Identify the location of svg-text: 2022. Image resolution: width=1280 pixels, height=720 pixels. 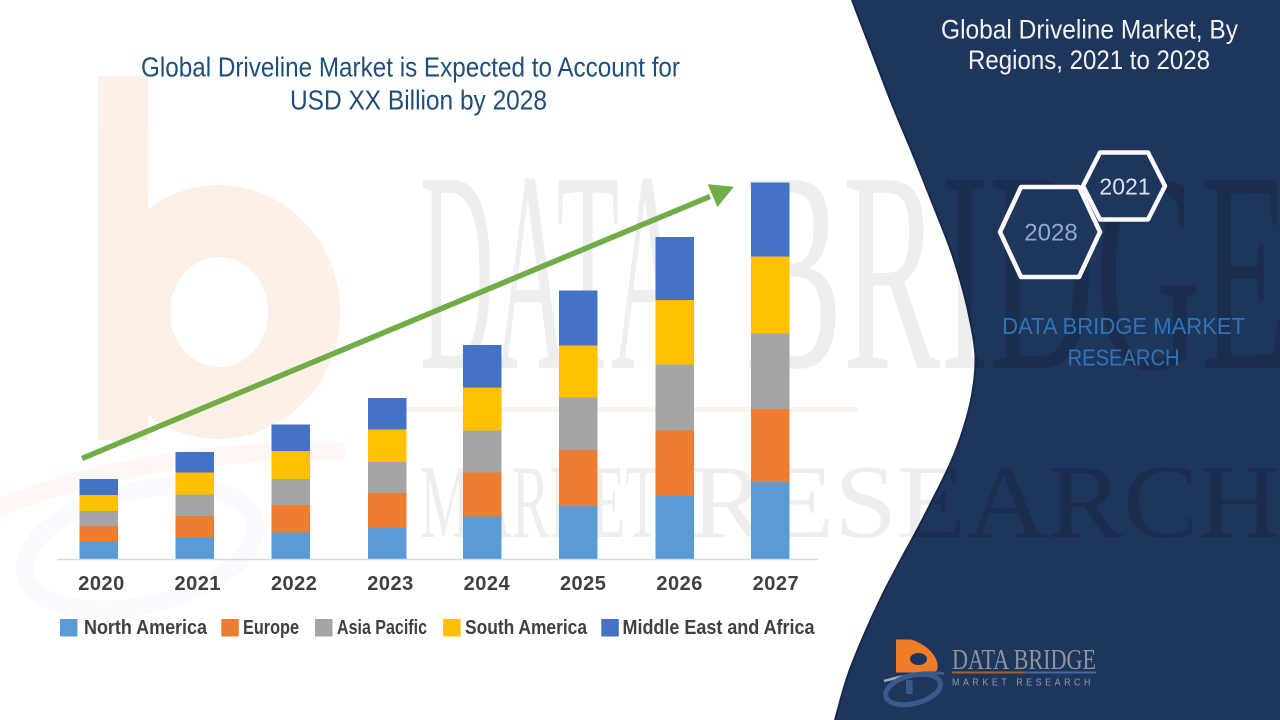
(294, 584).